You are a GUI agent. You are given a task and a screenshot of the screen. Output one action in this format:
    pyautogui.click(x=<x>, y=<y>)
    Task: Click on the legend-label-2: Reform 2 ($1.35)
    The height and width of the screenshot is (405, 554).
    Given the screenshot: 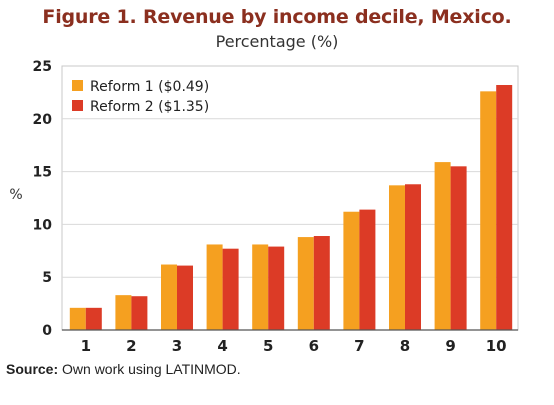 What is the action you would take?
    pyautogui.click(x=149, y=107)
    